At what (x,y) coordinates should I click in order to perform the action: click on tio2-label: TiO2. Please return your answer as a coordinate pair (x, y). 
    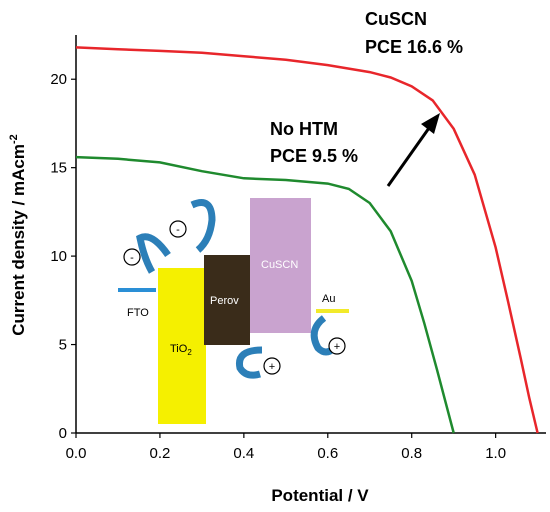
    Looking at the image, I should click on (181, 350).